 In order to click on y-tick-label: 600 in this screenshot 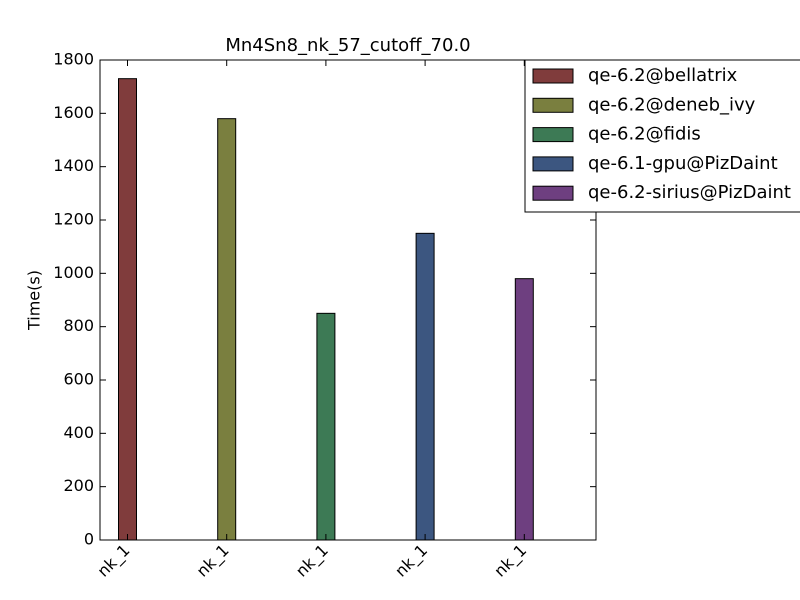, I will do `click(78, 379)`.